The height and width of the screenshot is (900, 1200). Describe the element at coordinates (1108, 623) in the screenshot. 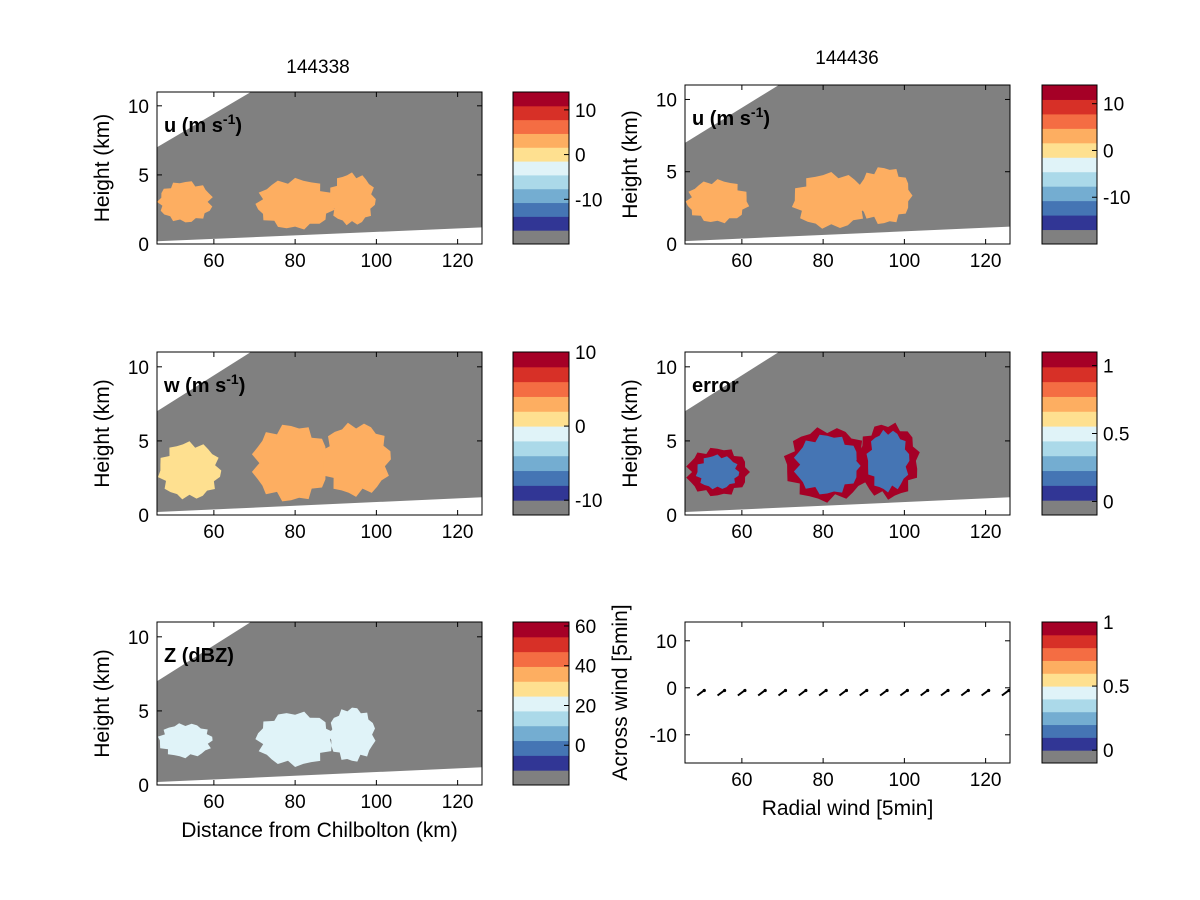

I see `colorbar-tick-label: 1` at that location.